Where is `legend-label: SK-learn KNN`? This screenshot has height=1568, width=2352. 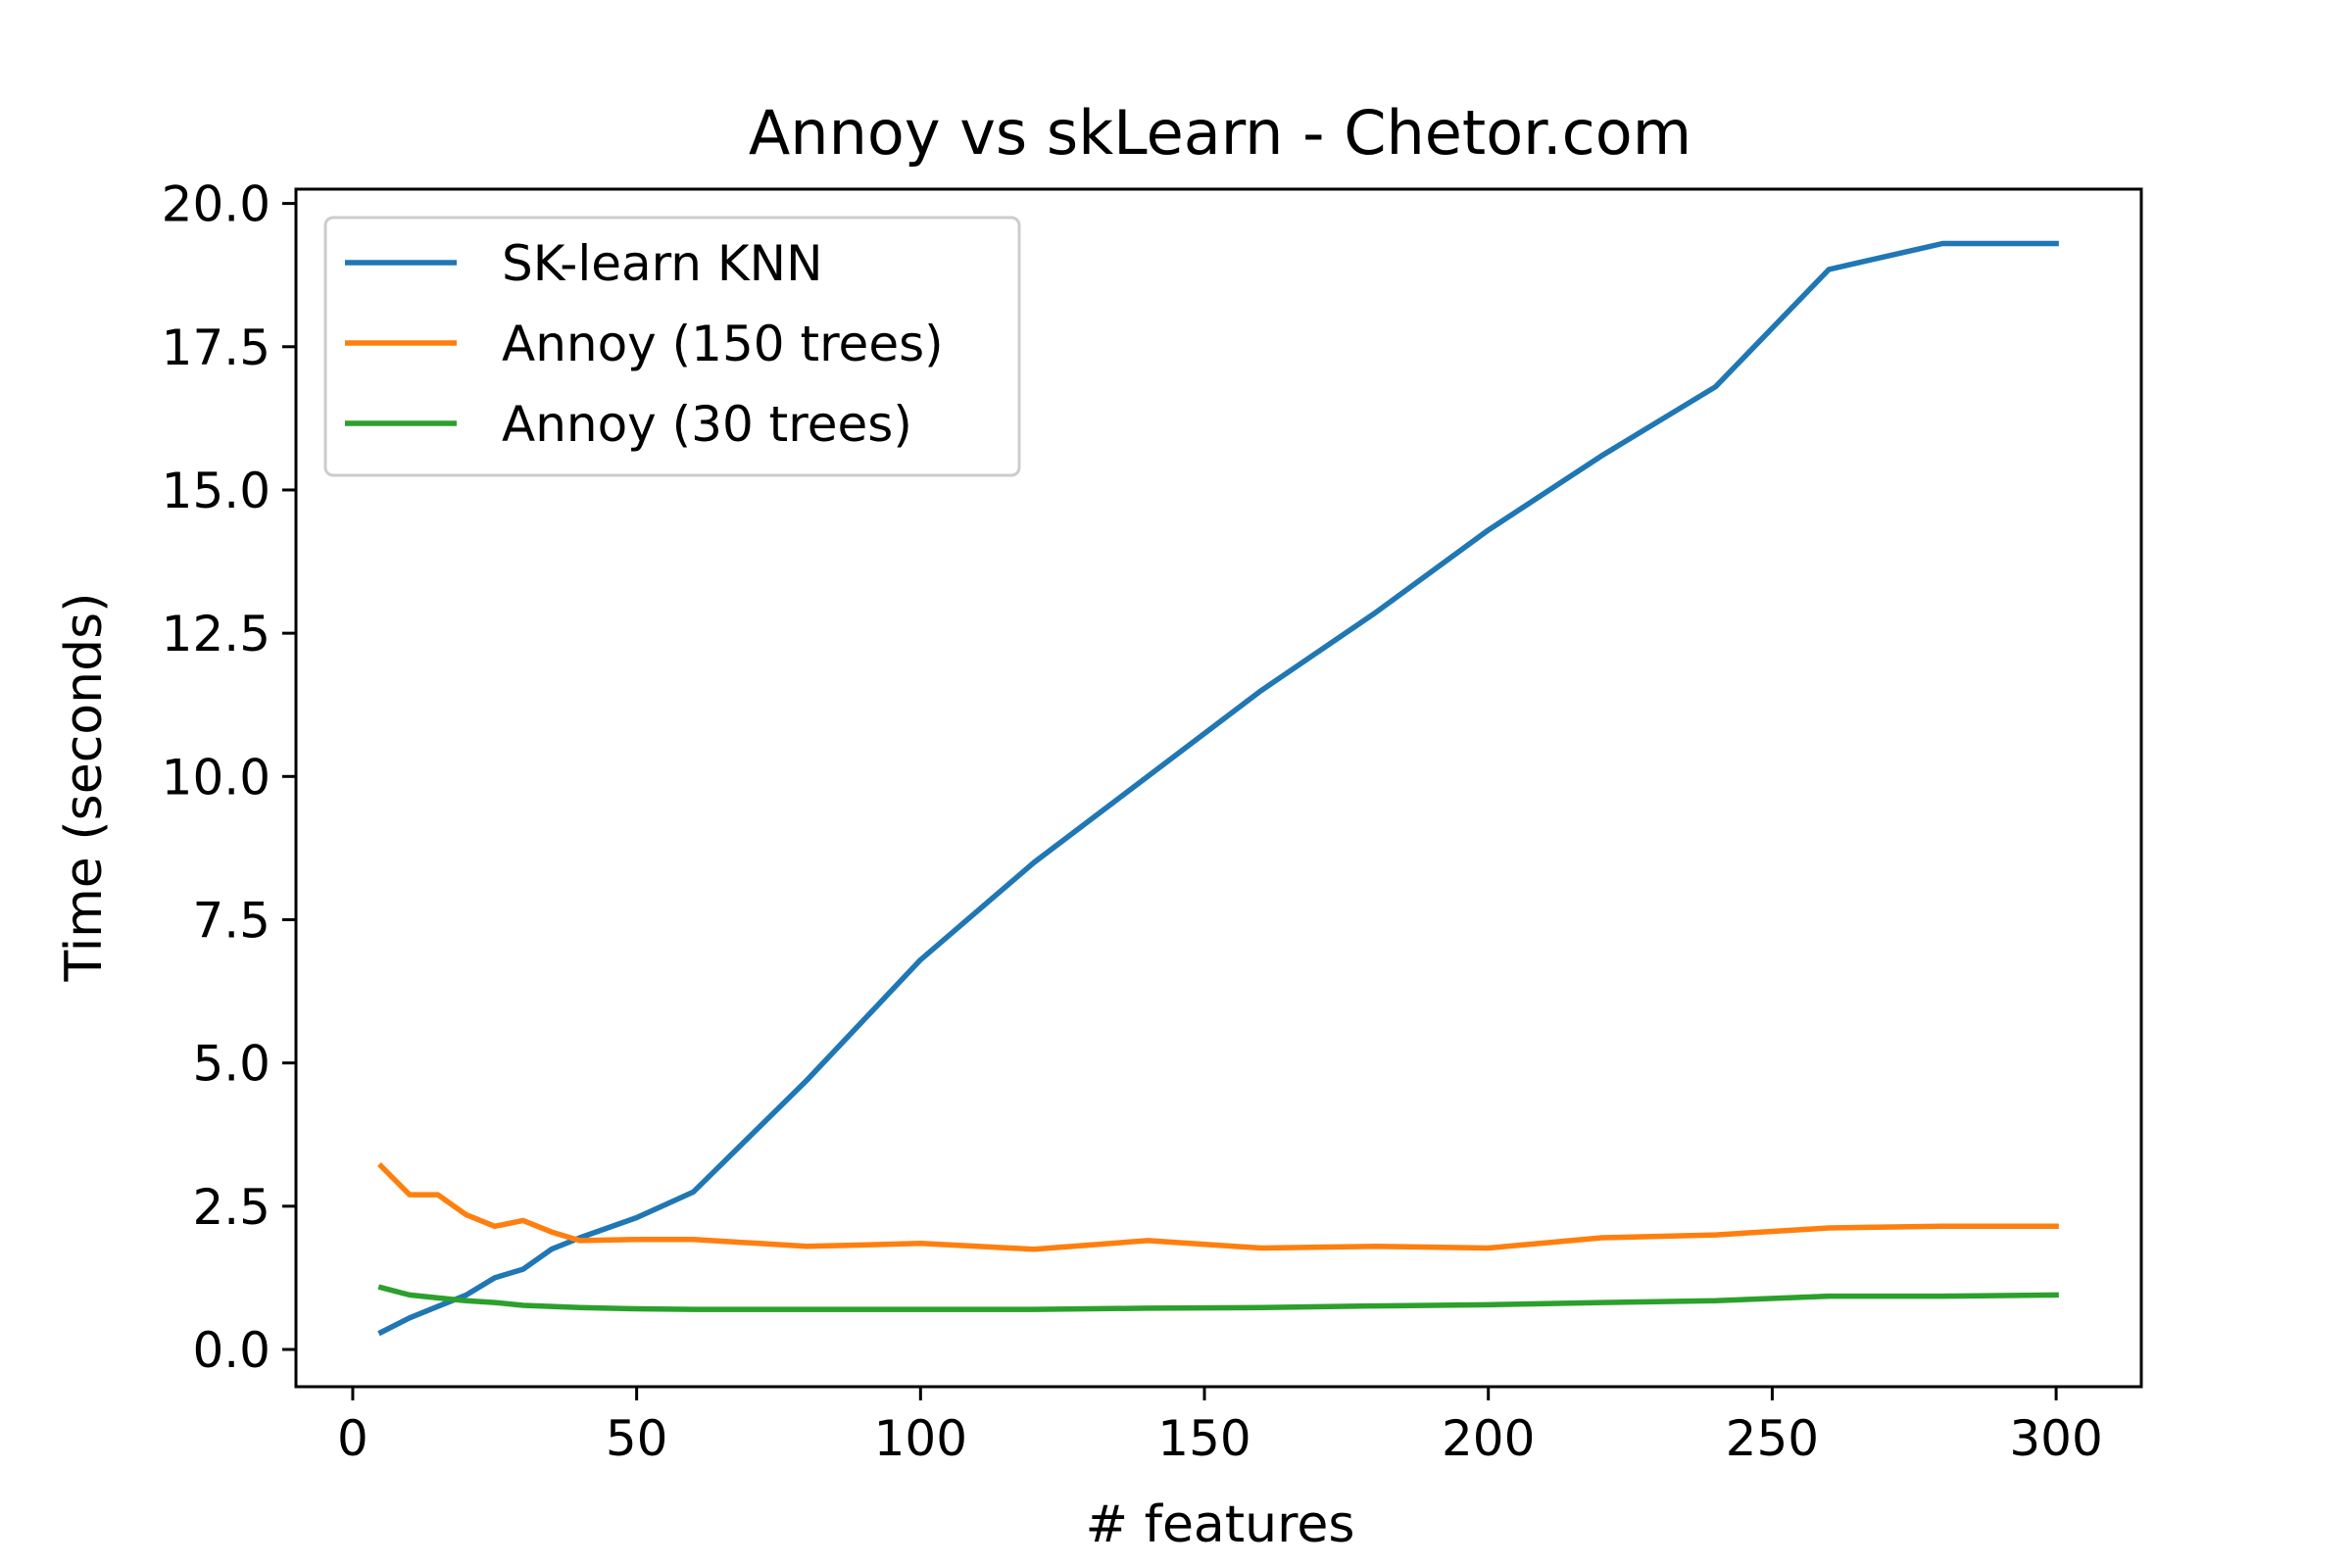
legend-label: SK-learn KNN is located at coordinates (662, 263).